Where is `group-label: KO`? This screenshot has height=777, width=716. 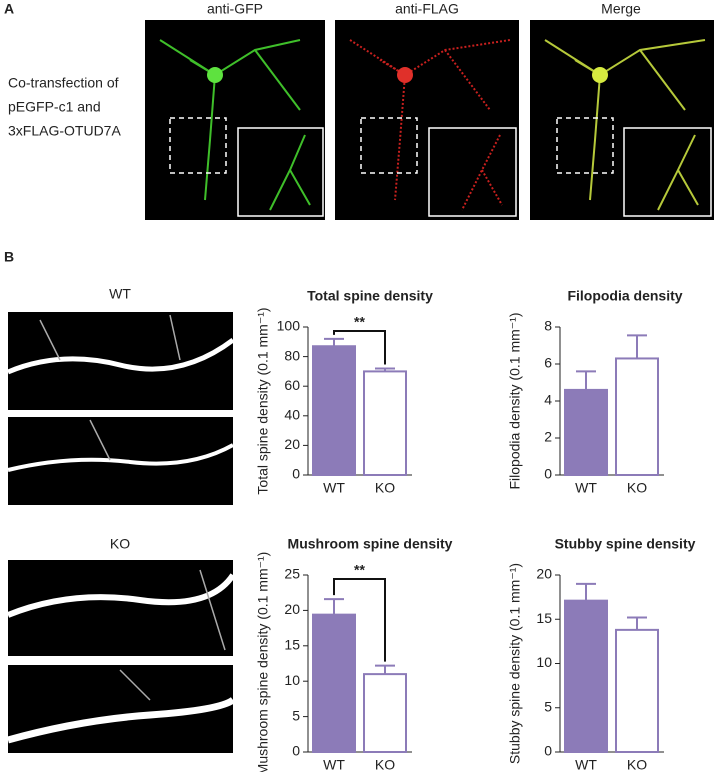
group-label: KO is located at coordinates (120, 544).